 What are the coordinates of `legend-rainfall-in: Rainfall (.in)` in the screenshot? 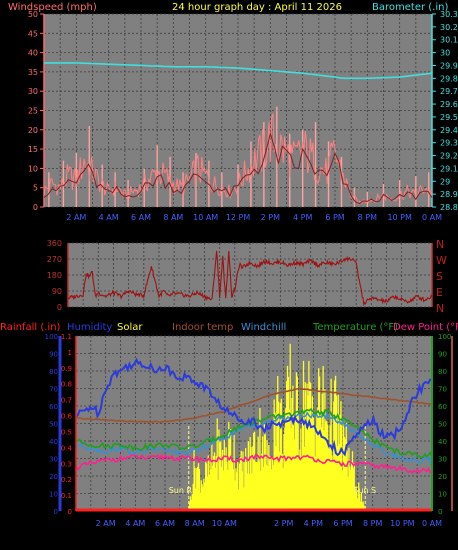 It's located at (30, 327).